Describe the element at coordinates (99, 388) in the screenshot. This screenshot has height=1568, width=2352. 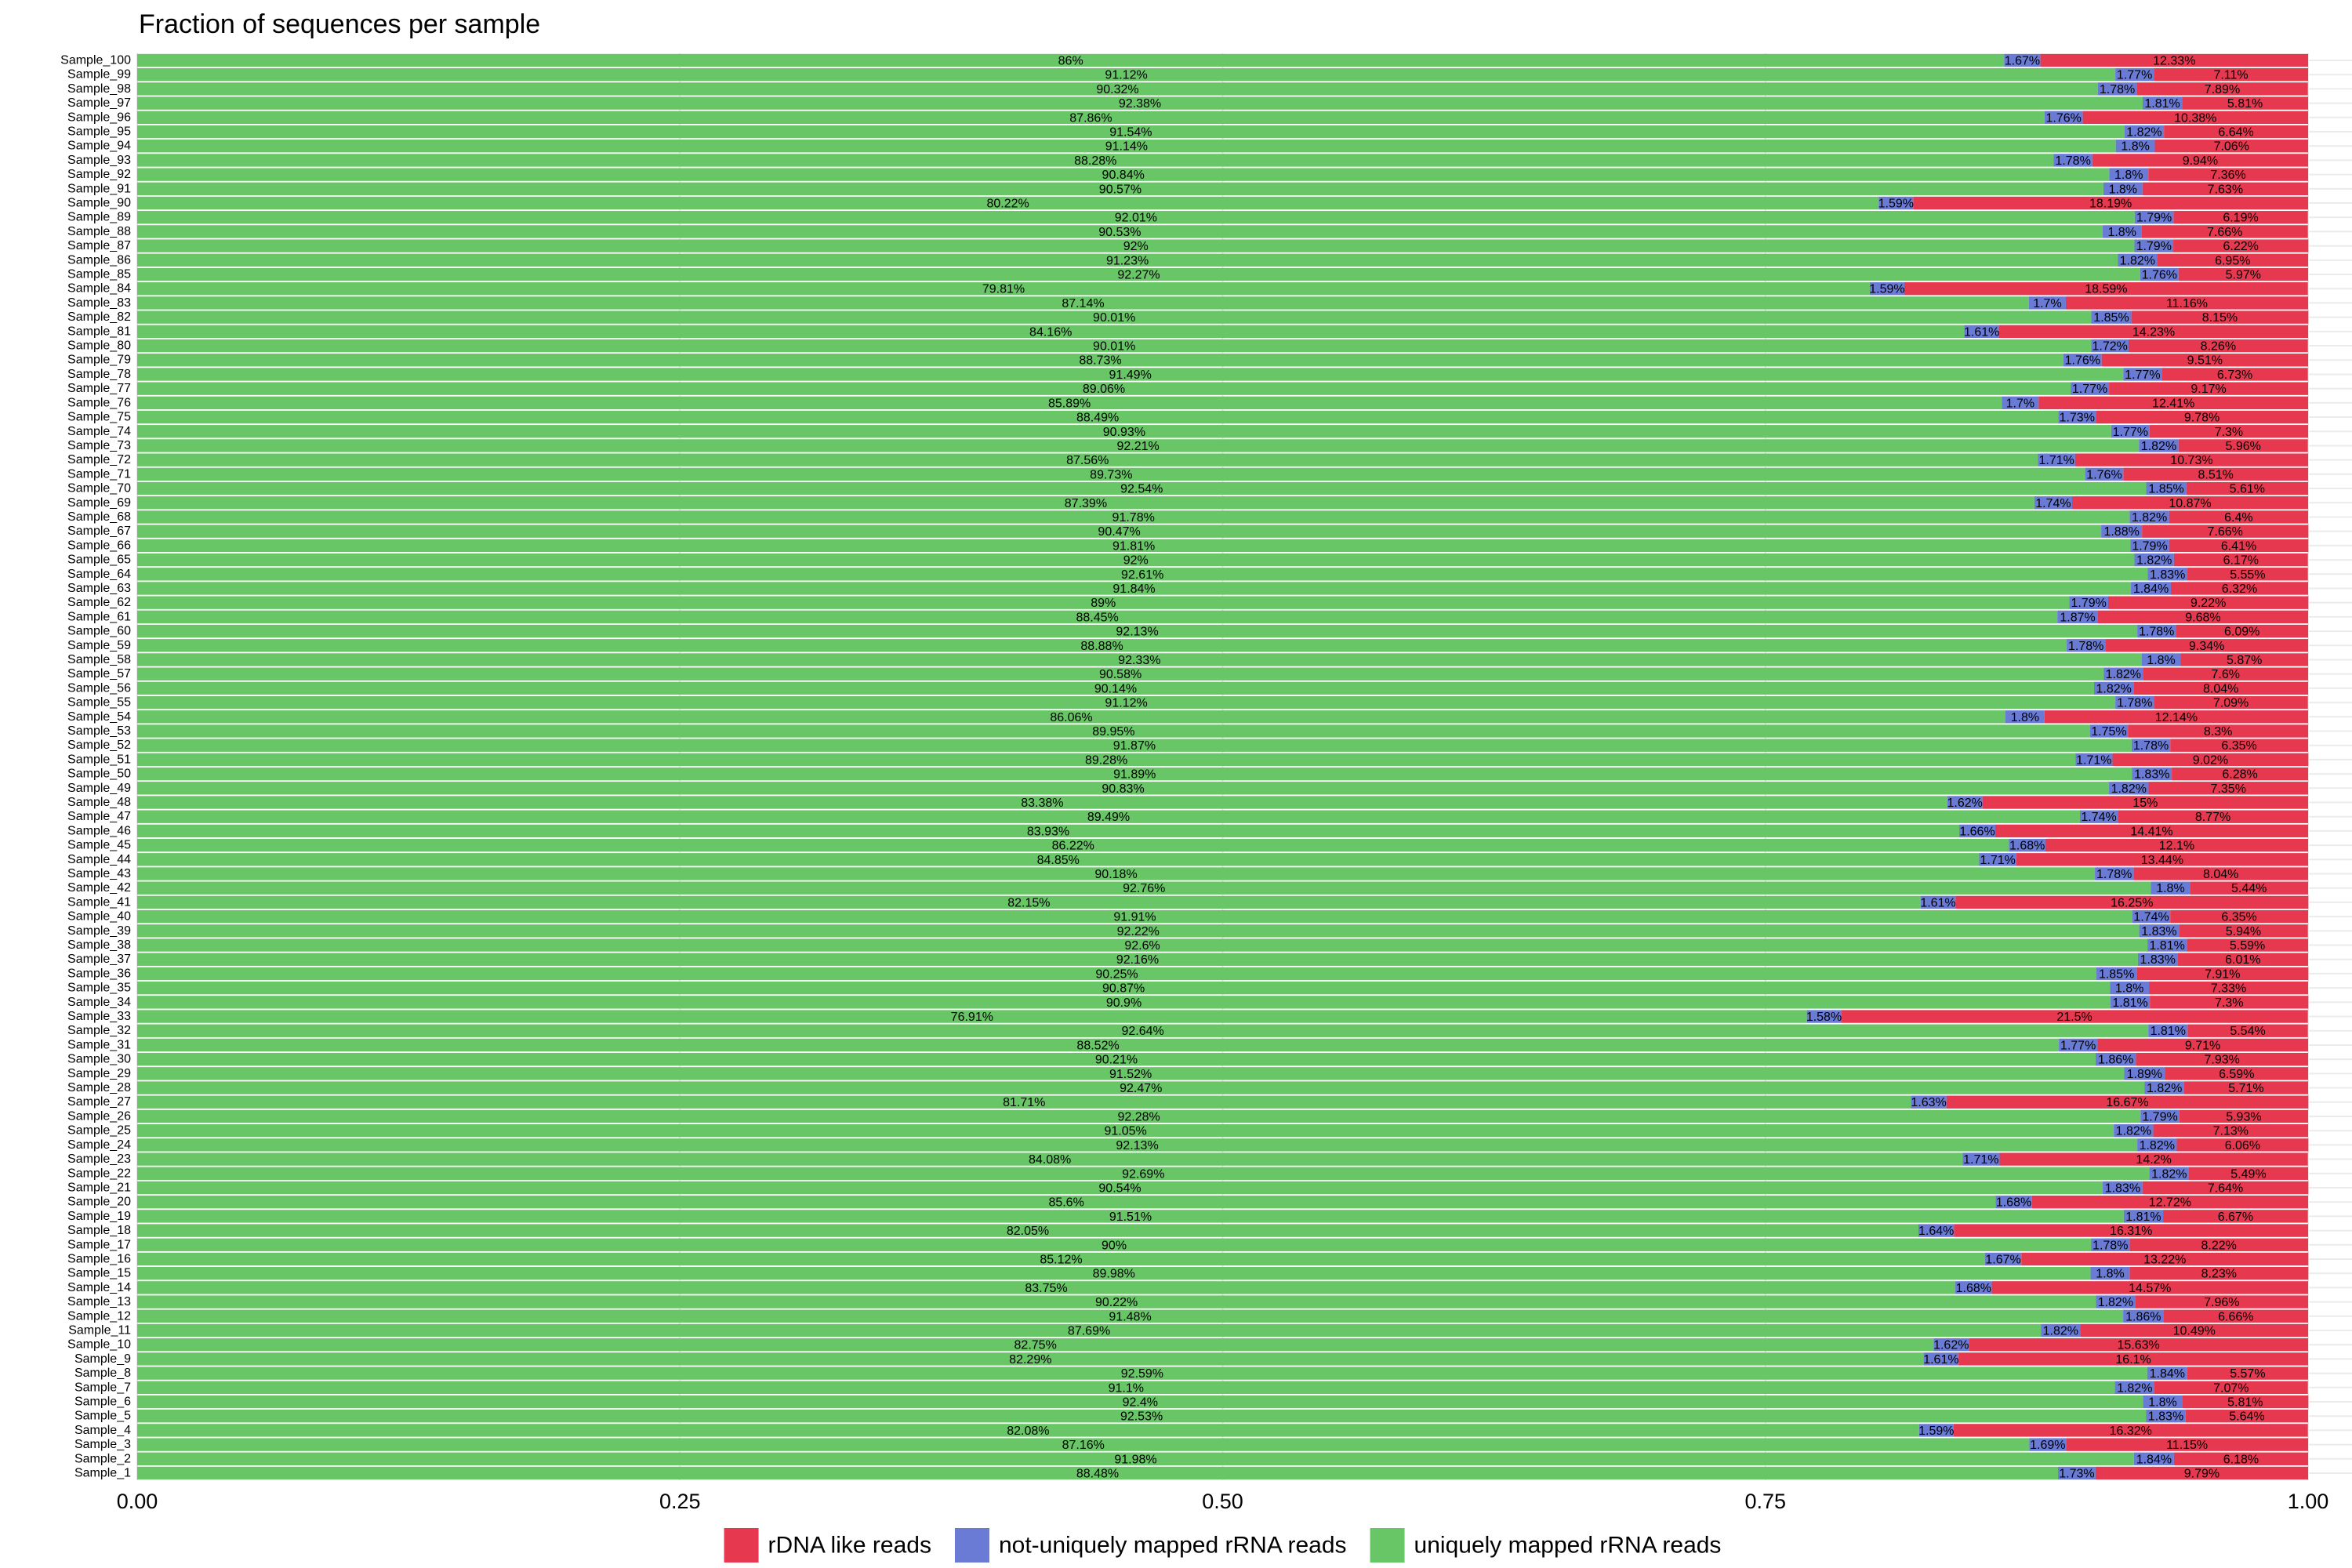
I see `y-tick-label: Sample_77` at that location.